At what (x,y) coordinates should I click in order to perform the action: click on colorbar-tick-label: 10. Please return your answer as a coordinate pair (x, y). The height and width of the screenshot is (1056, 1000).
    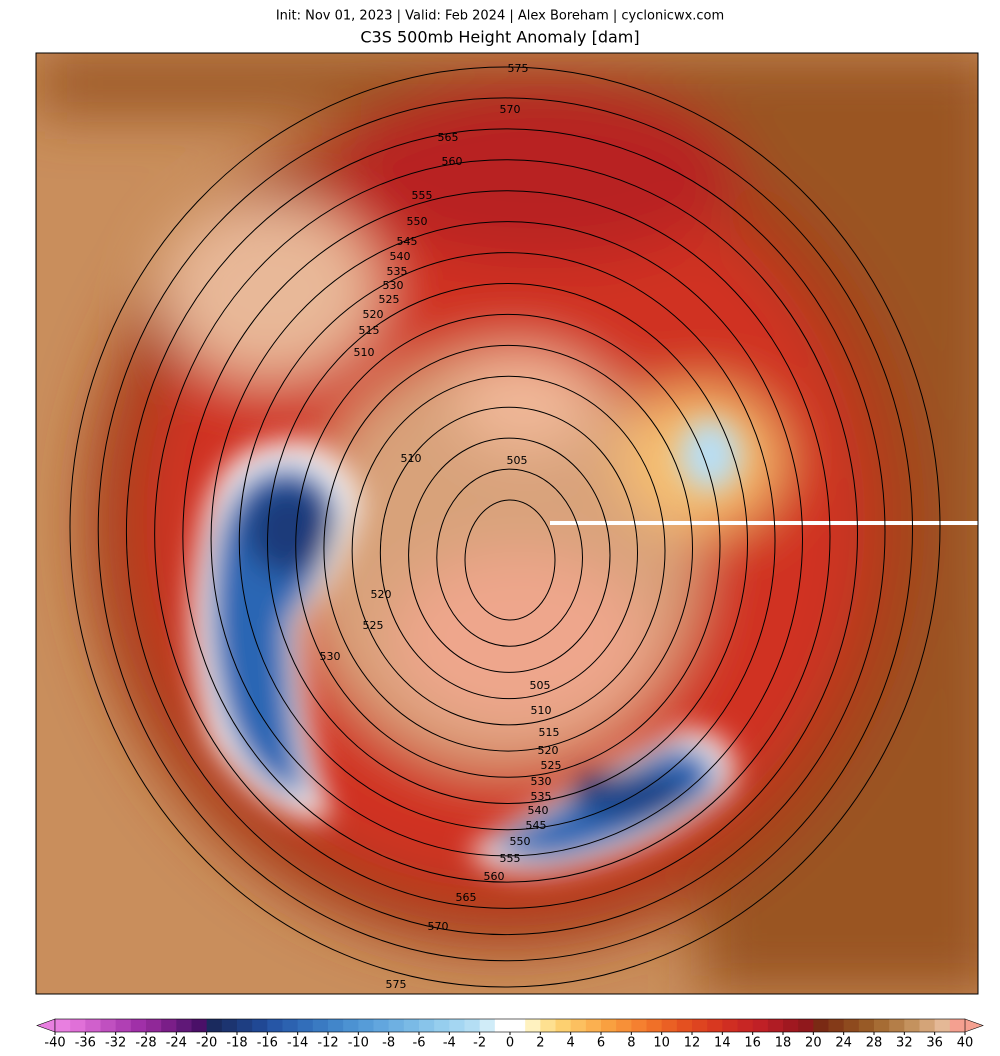
    Looking at the image, I should click on (661, 1043).